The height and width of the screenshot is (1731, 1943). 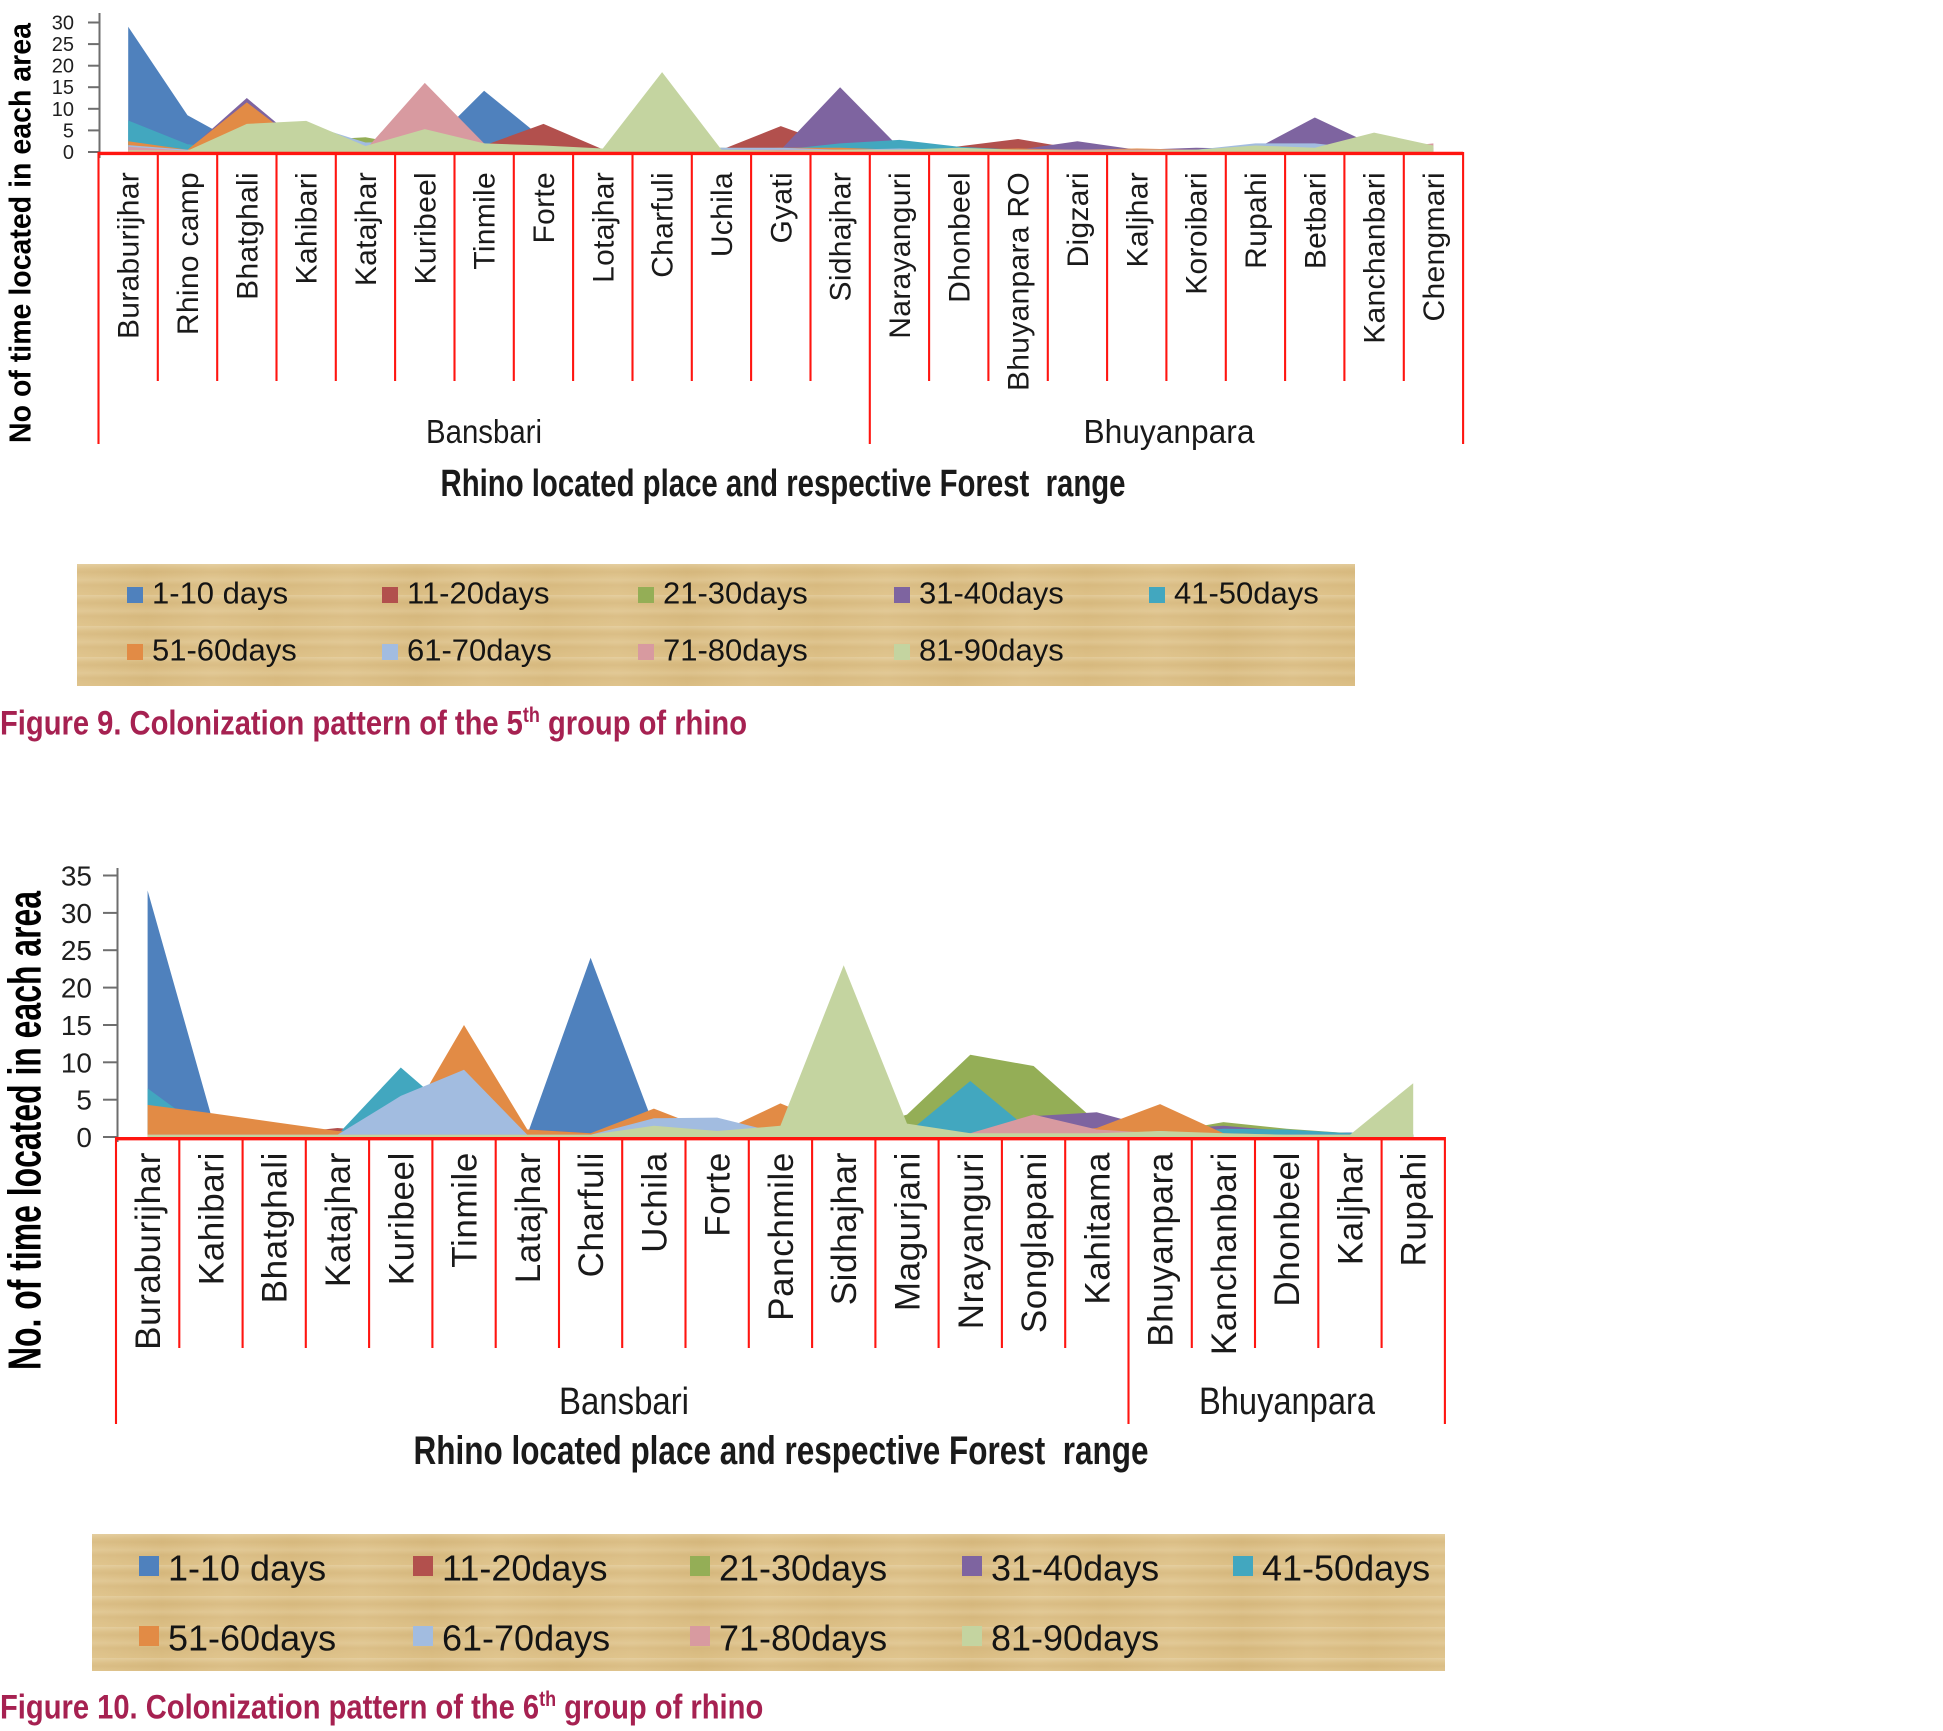 I want to click on svg-text: Kahitama, so click(x=1097, y=1228).